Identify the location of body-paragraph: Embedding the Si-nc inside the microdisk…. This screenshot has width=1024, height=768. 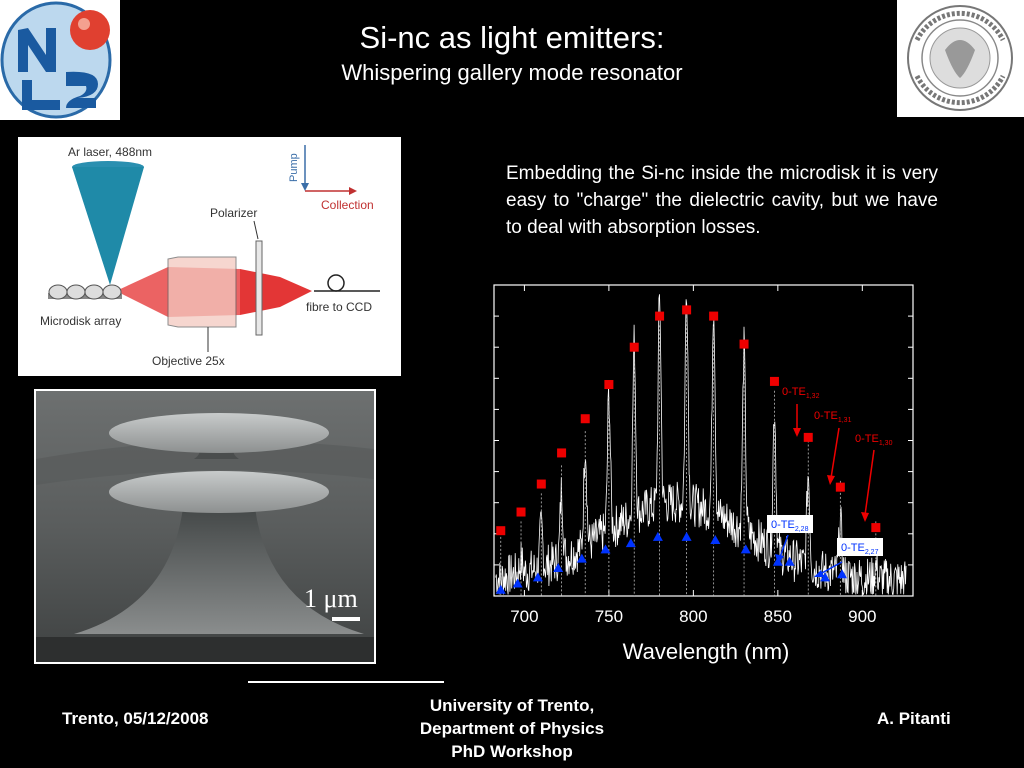
(722, 200).